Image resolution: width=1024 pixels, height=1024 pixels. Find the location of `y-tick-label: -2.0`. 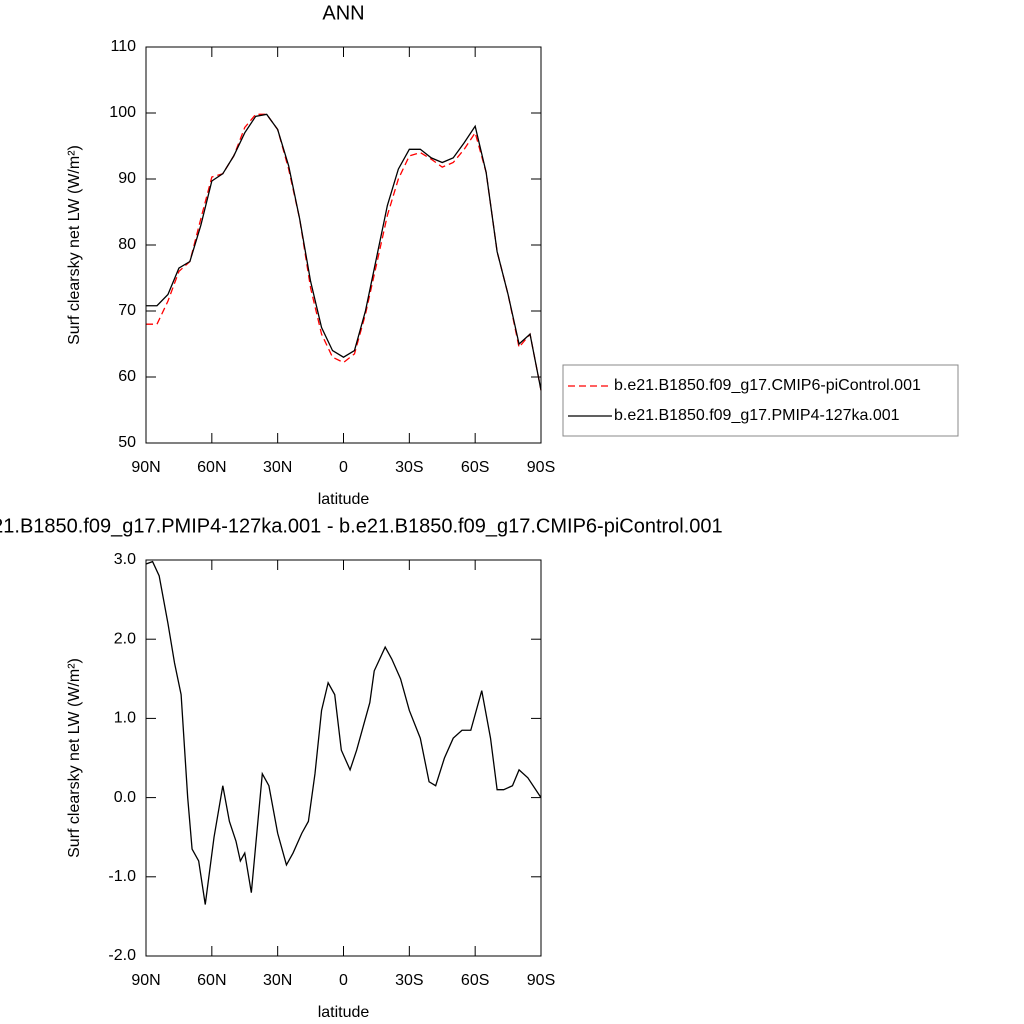

y-tick-label: -2.0 is located at coordinates (122, 955).